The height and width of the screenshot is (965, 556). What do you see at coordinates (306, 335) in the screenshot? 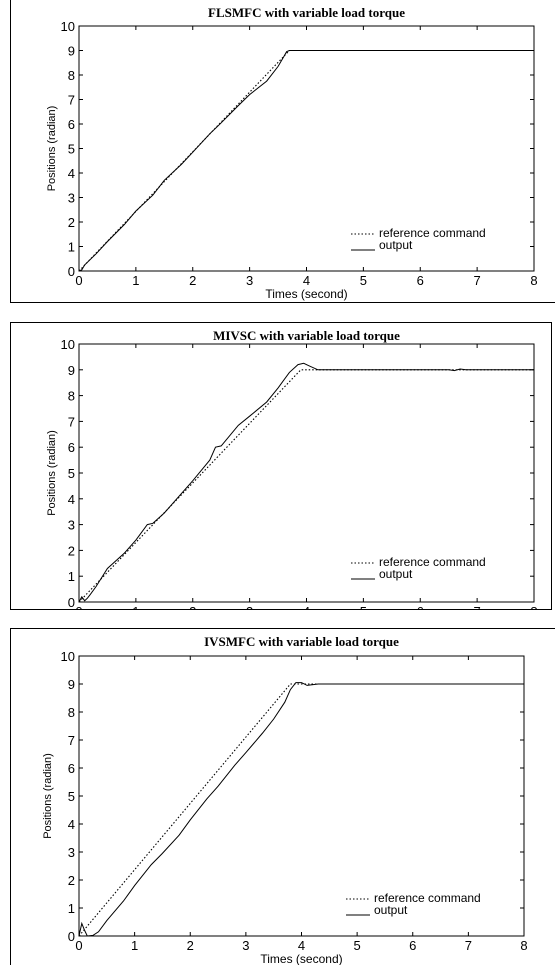
I see `chart-title: MIVSC with variable load torque` at bounding box center [306, 335].